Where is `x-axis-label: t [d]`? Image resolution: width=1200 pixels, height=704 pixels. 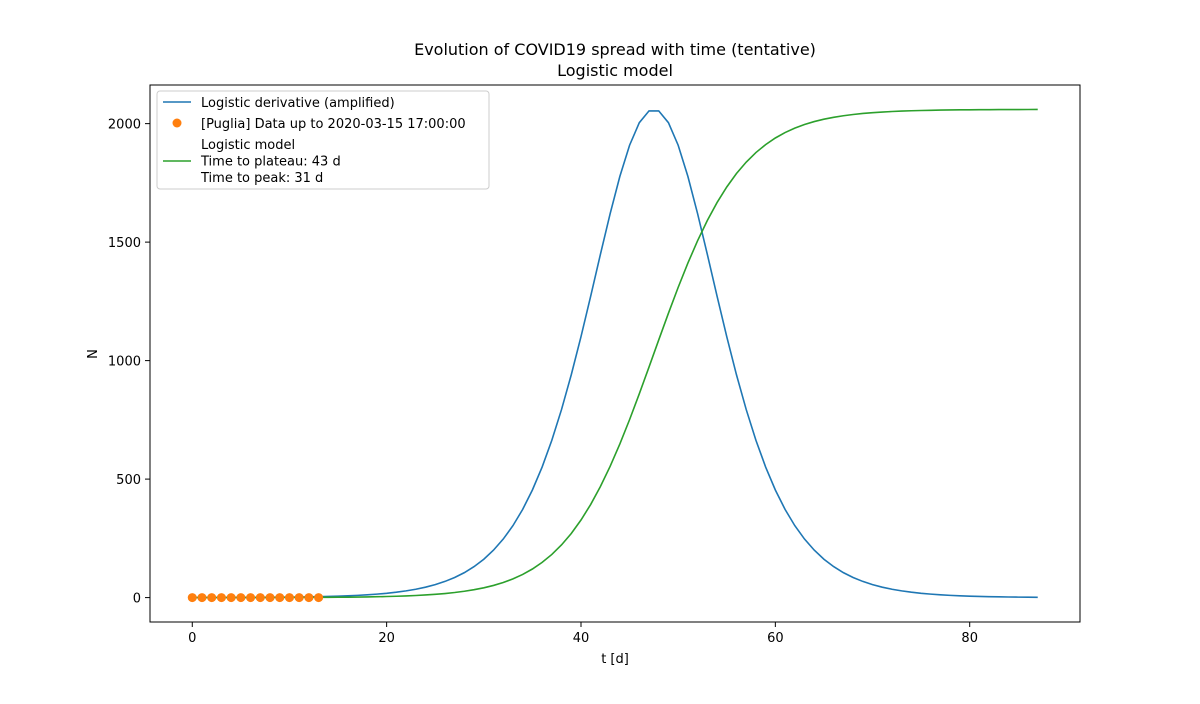 x-axis-label: t [d] is located at coordinates (615, 659).